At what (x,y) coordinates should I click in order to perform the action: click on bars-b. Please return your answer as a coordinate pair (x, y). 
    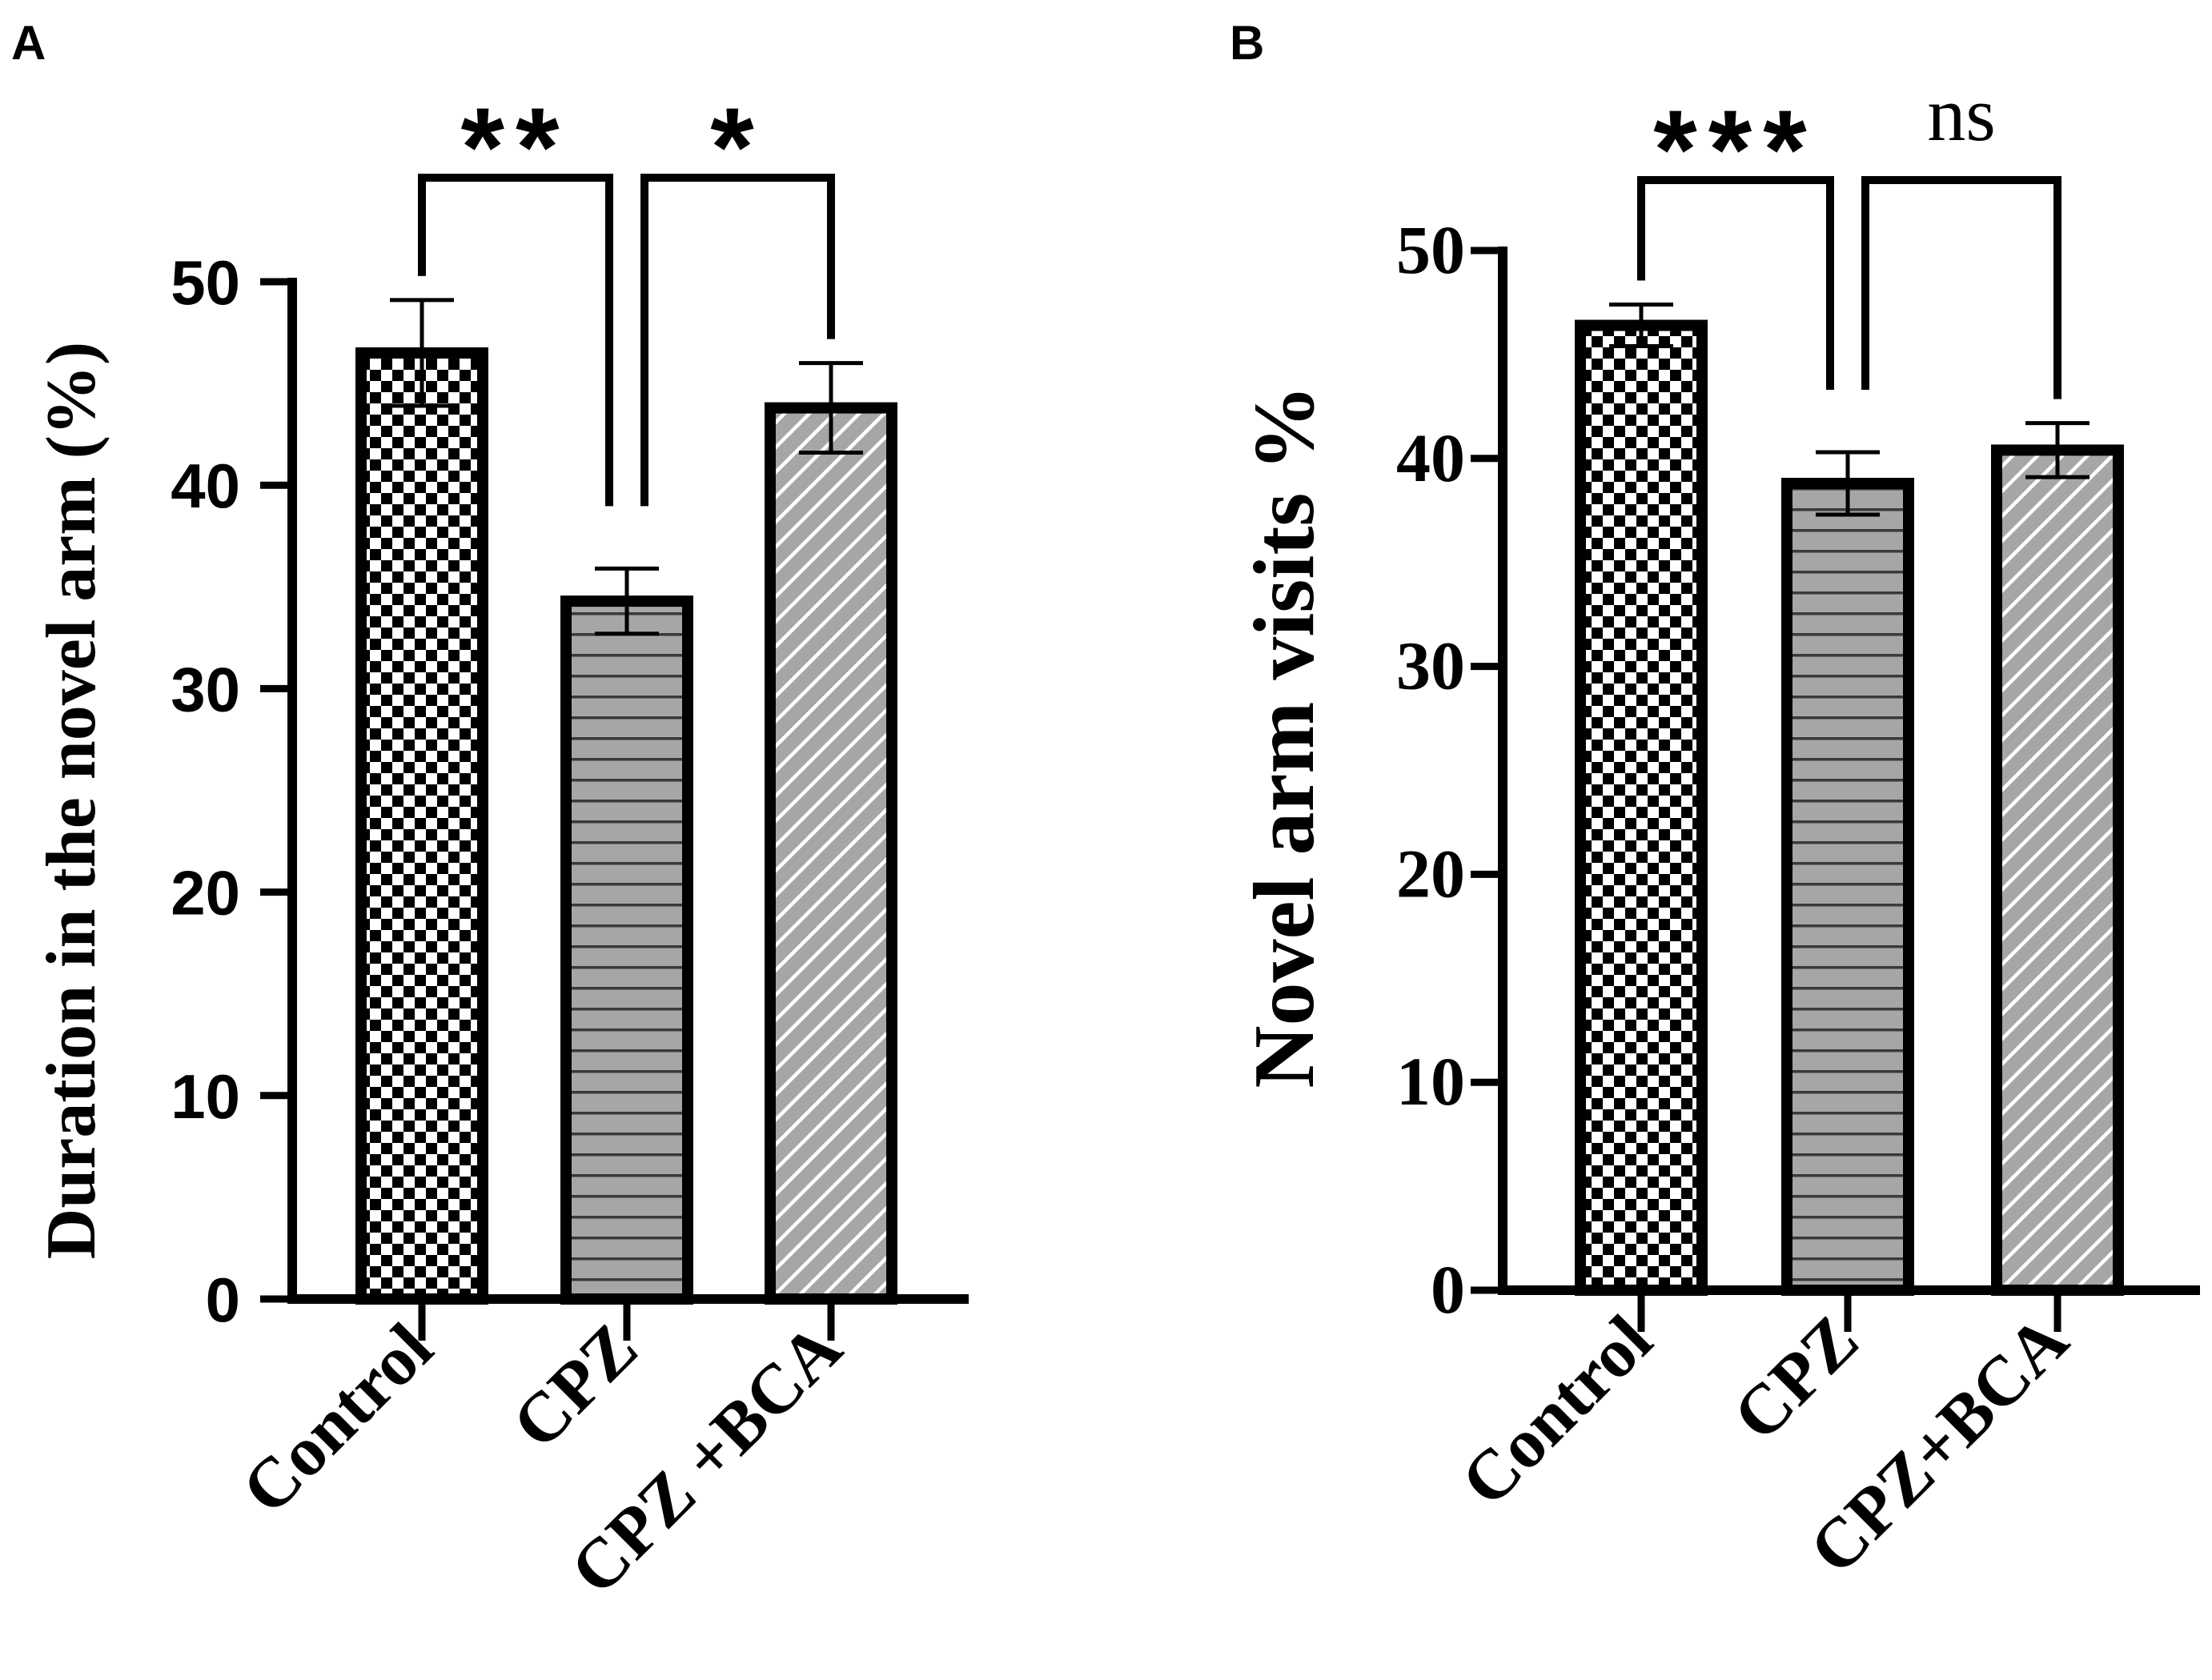
    Looking at the image, I should click on (1850, 808).